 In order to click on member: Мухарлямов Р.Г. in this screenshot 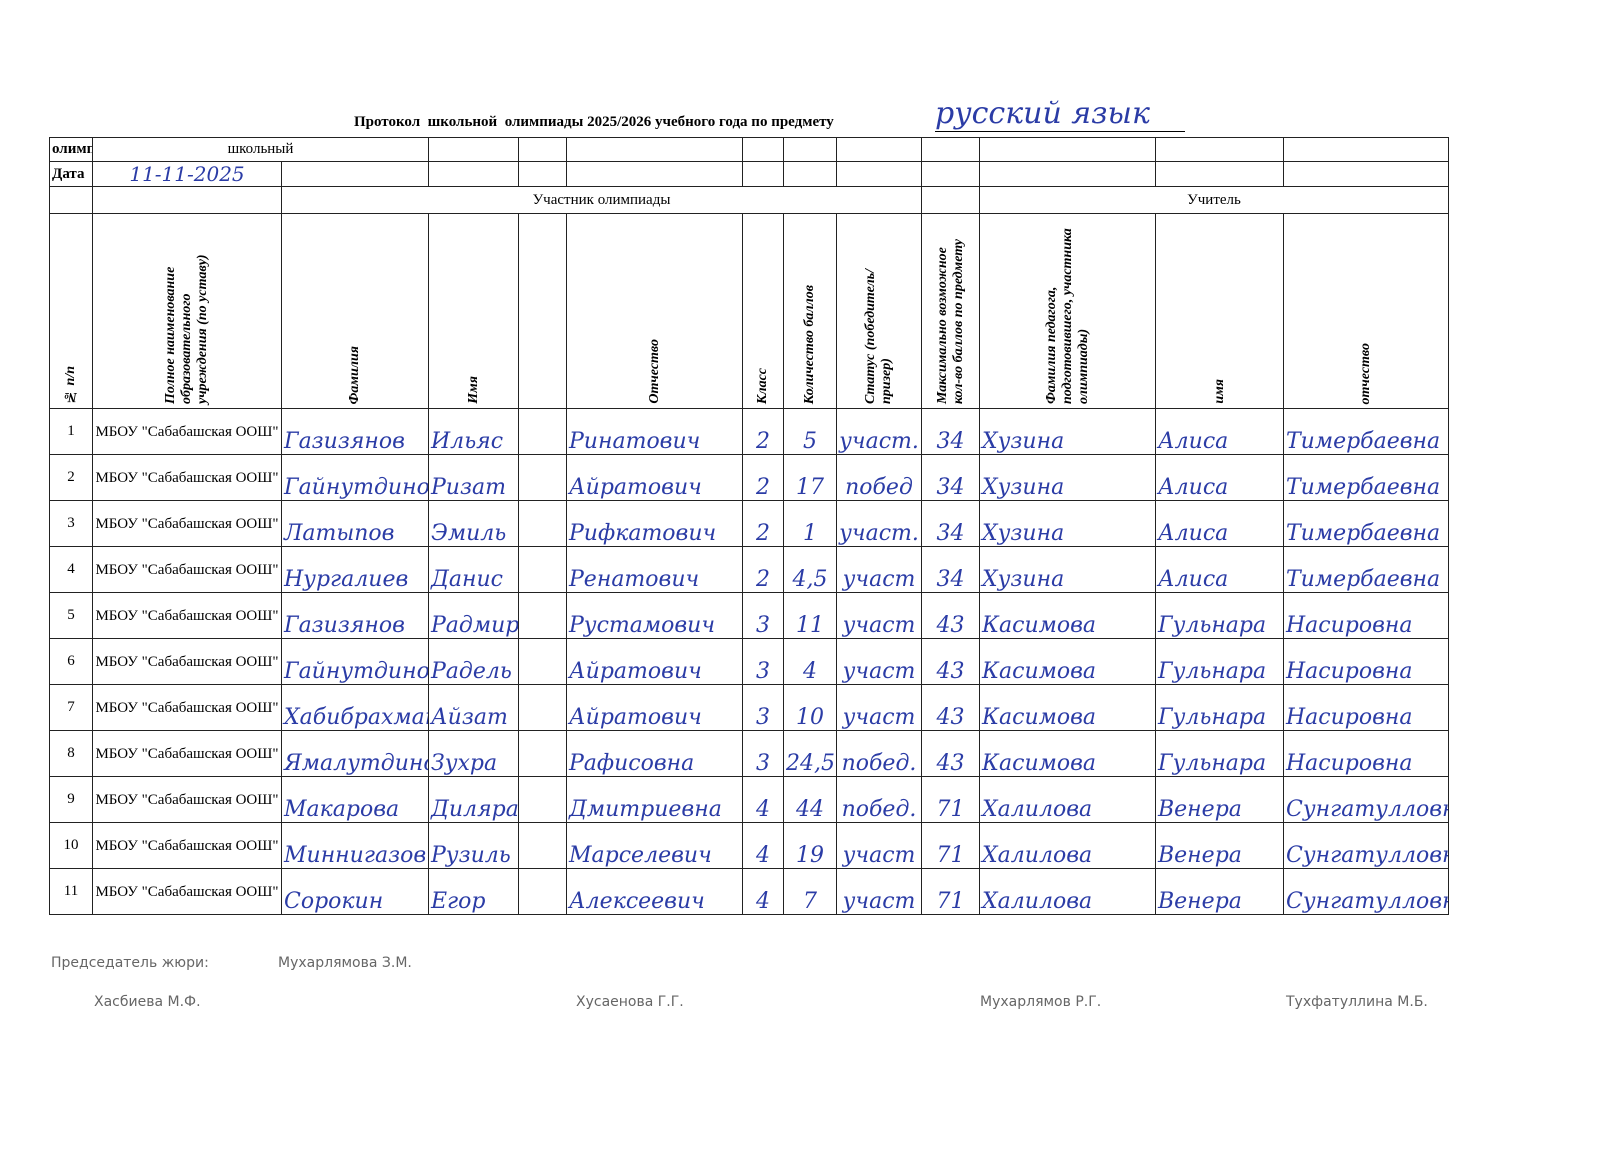, I will do `click(1041, 1002)`.